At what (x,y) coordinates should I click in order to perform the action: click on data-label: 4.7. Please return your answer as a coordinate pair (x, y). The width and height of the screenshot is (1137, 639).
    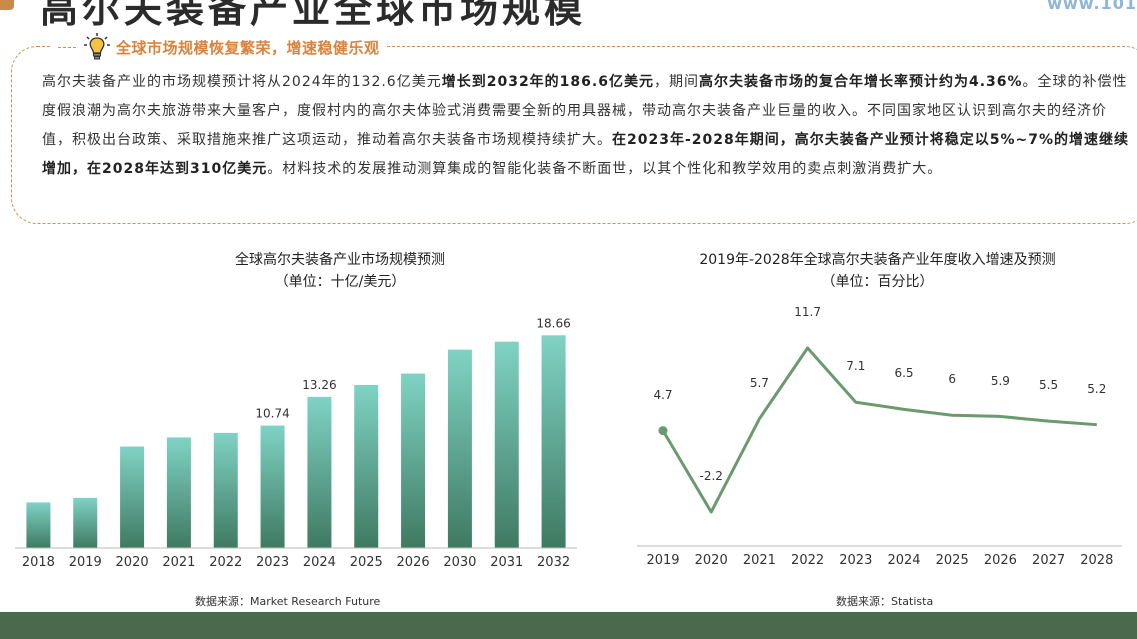
    Looking at the image, I should click on (662, 395).